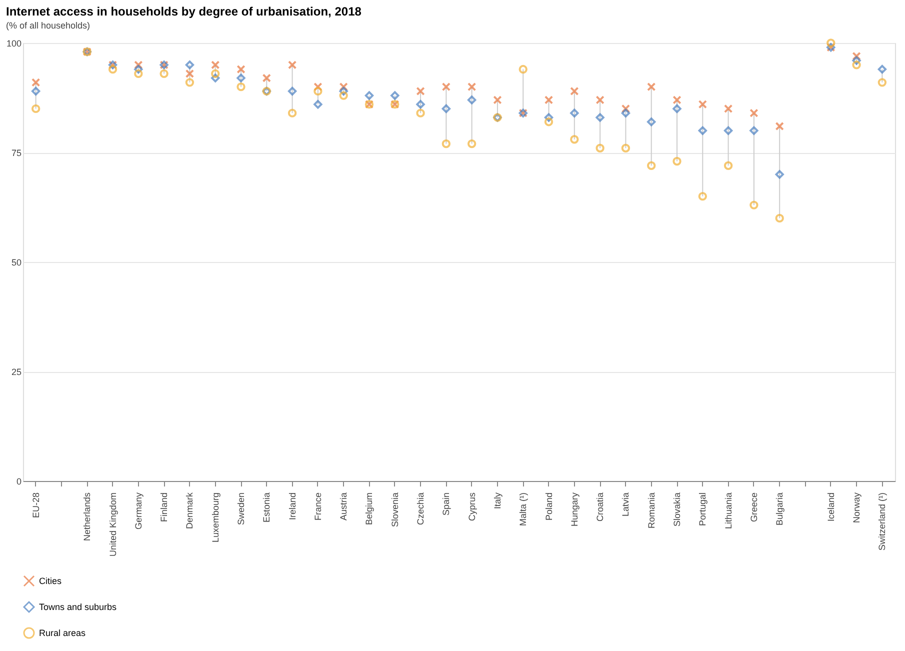 Image resolution: width=905 pixels, height=651 pixels. Describe the element at coordinates (16, 153) in the screenshot. I see `y-tick-label: 75` at that location.